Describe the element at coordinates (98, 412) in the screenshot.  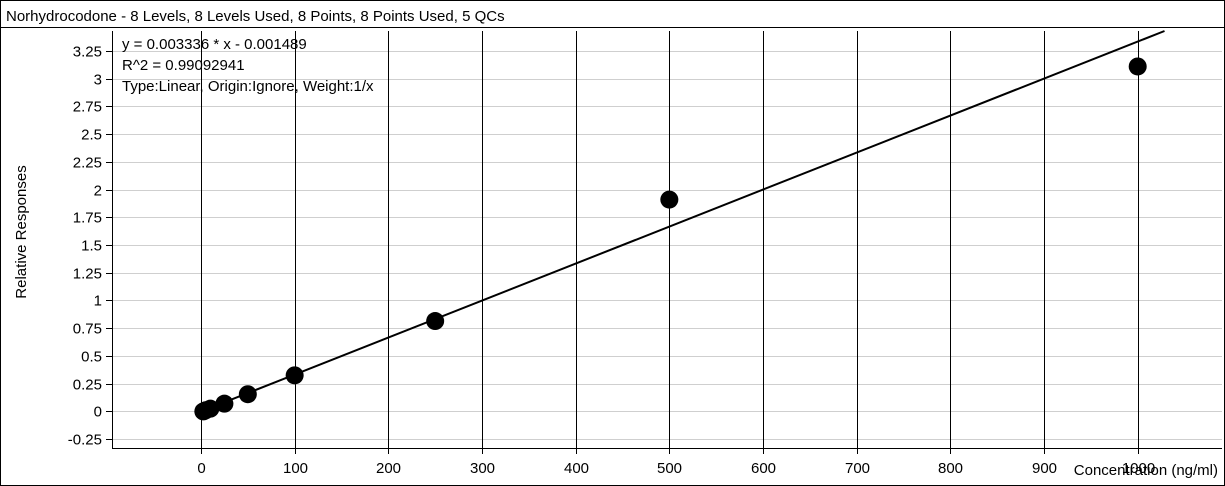
I see `y-tick-label: 0` at that location.